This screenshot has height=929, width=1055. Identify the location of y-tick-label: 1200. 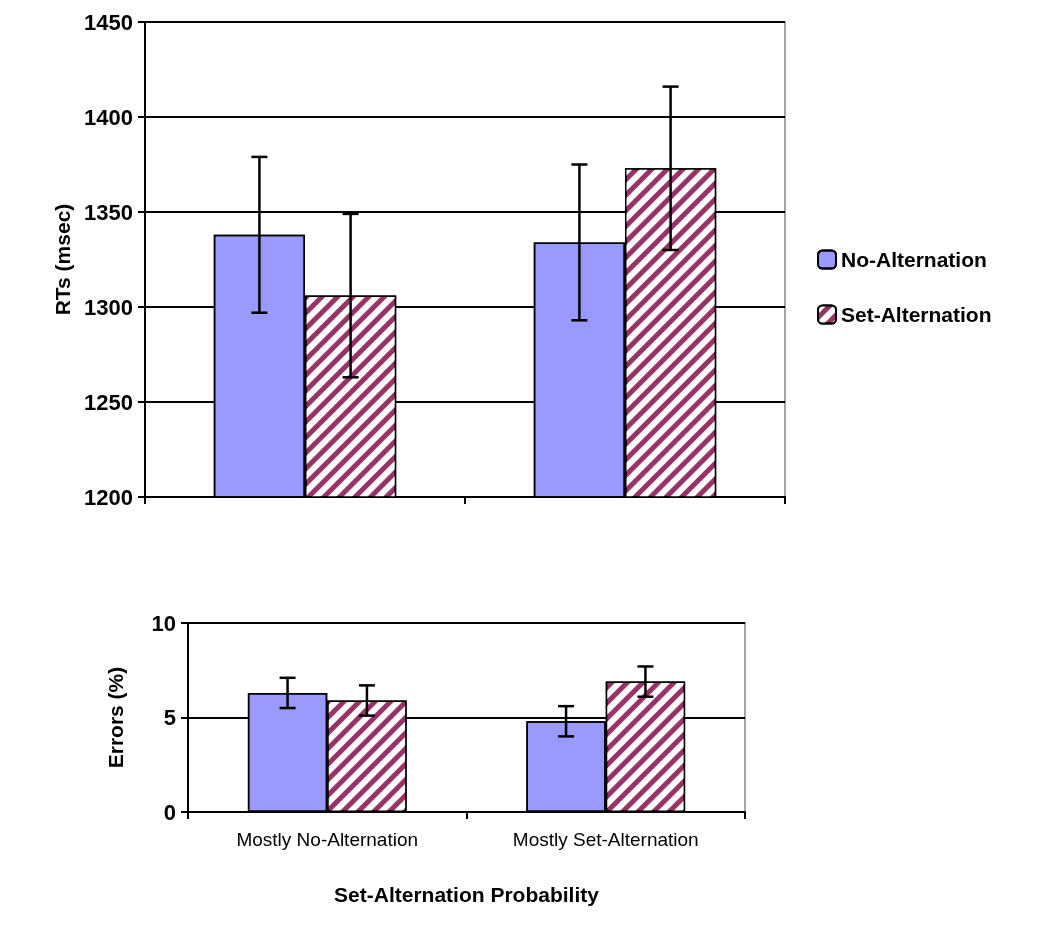
(108, 497).